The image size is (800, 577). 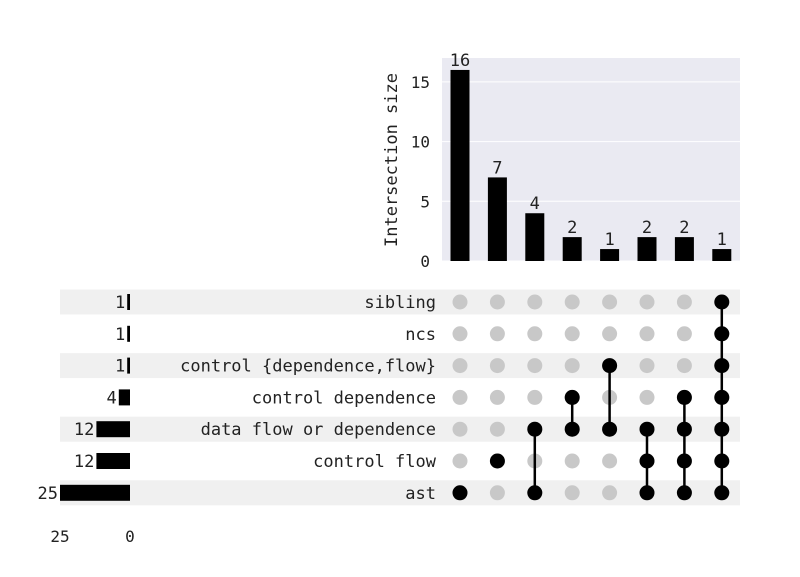 What do you see at coordinates (112, 398) in the screenshot?
I see `set-size-label: 4` at bounding box center [112, 398].